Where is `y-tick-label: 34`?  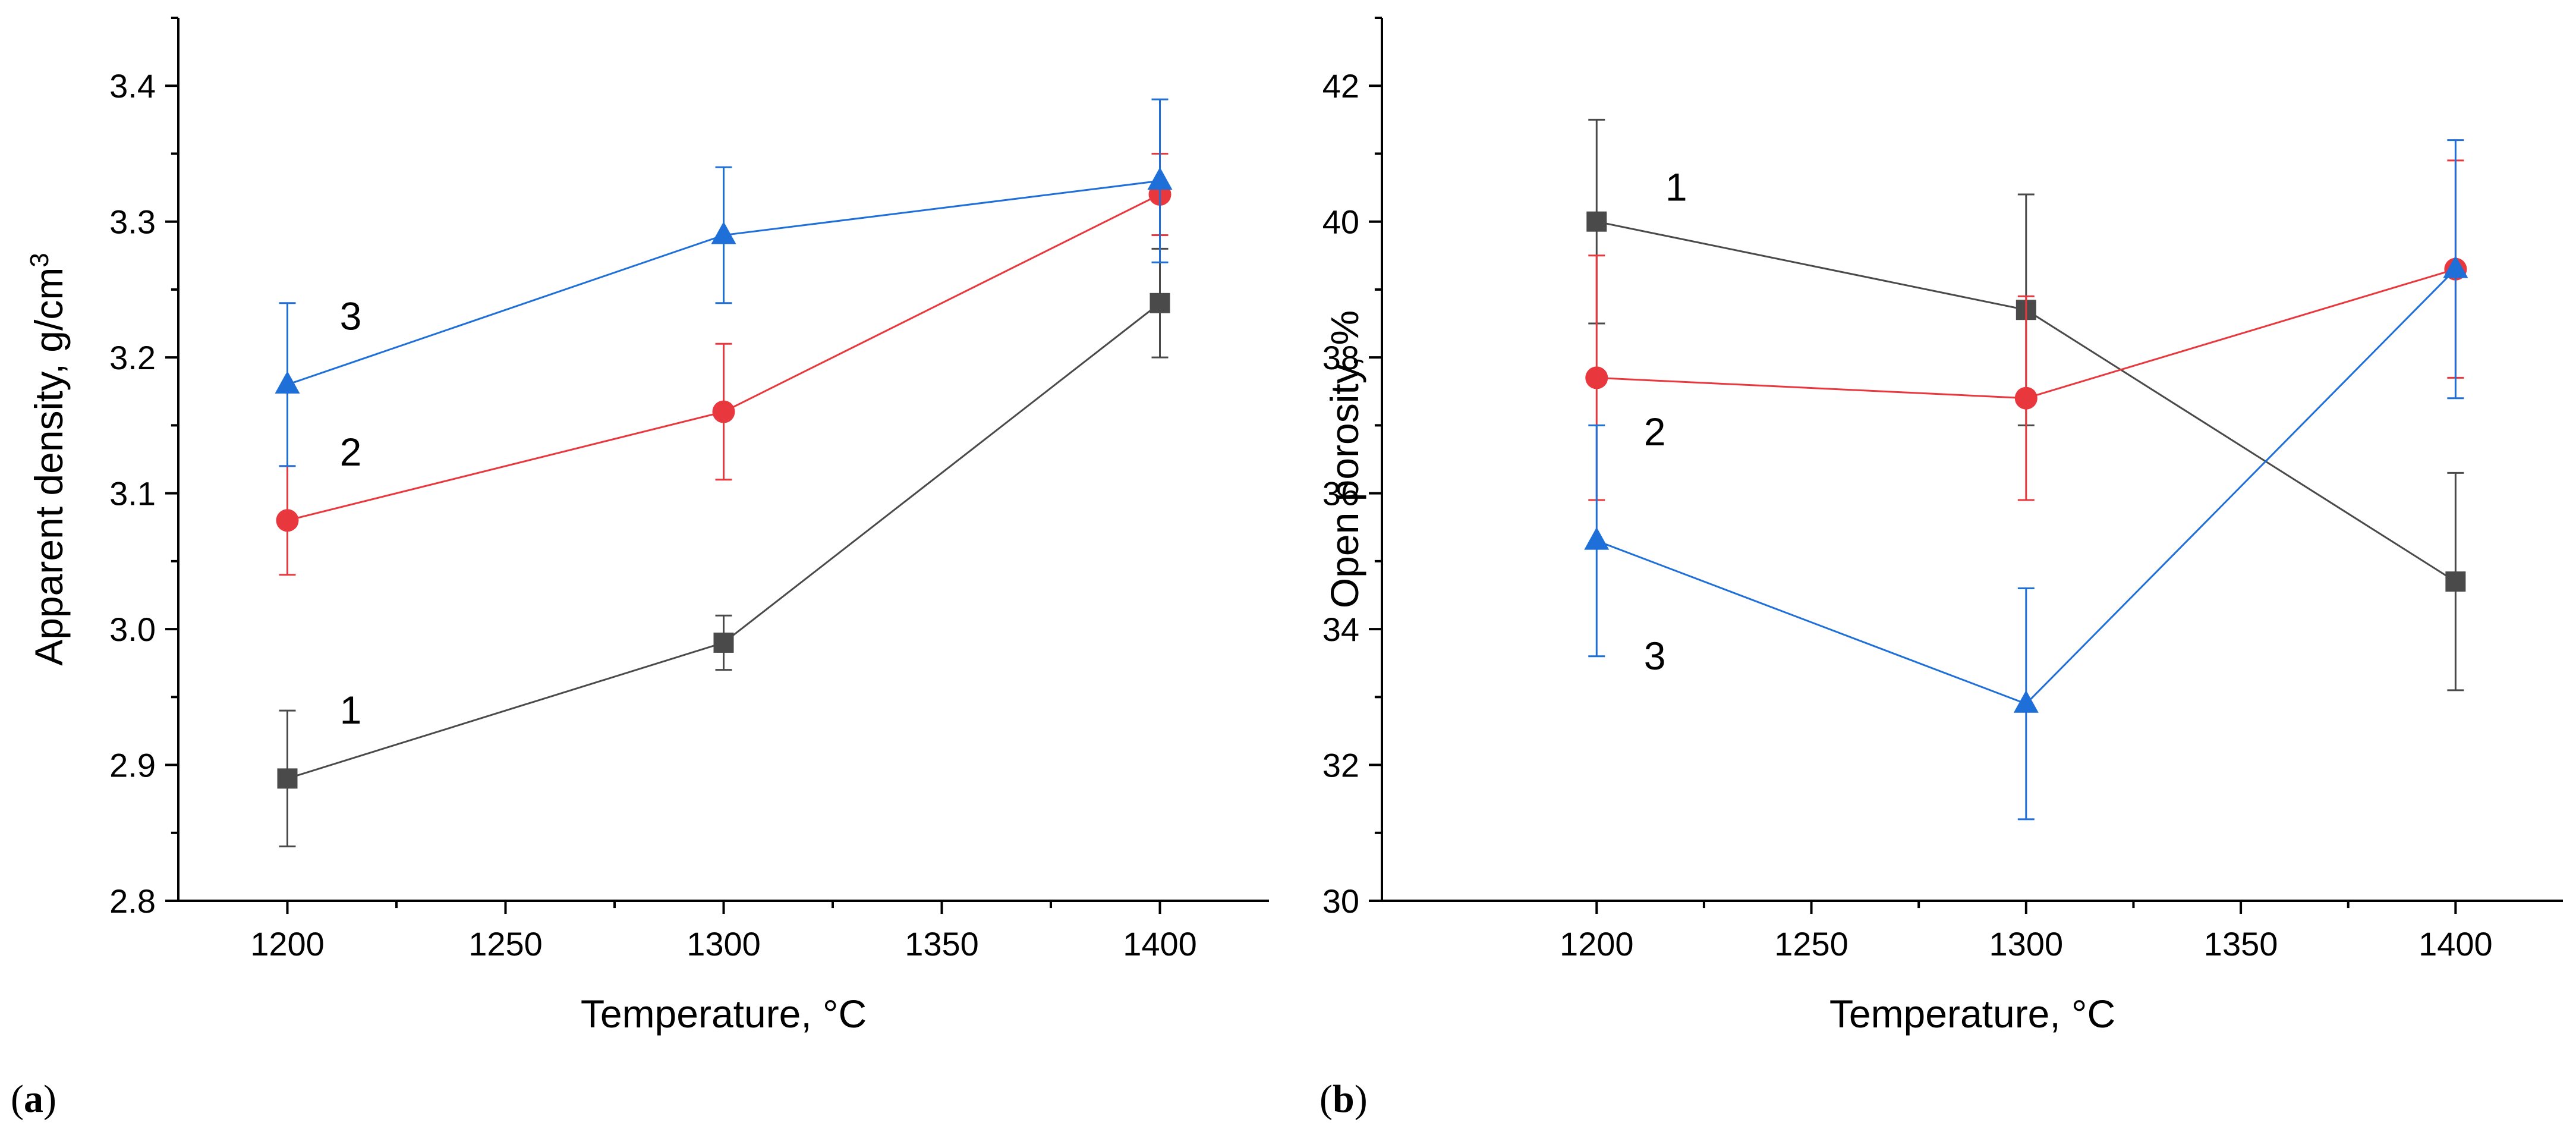 y-tick-label: 34 is located at coordinates (1340, 629).